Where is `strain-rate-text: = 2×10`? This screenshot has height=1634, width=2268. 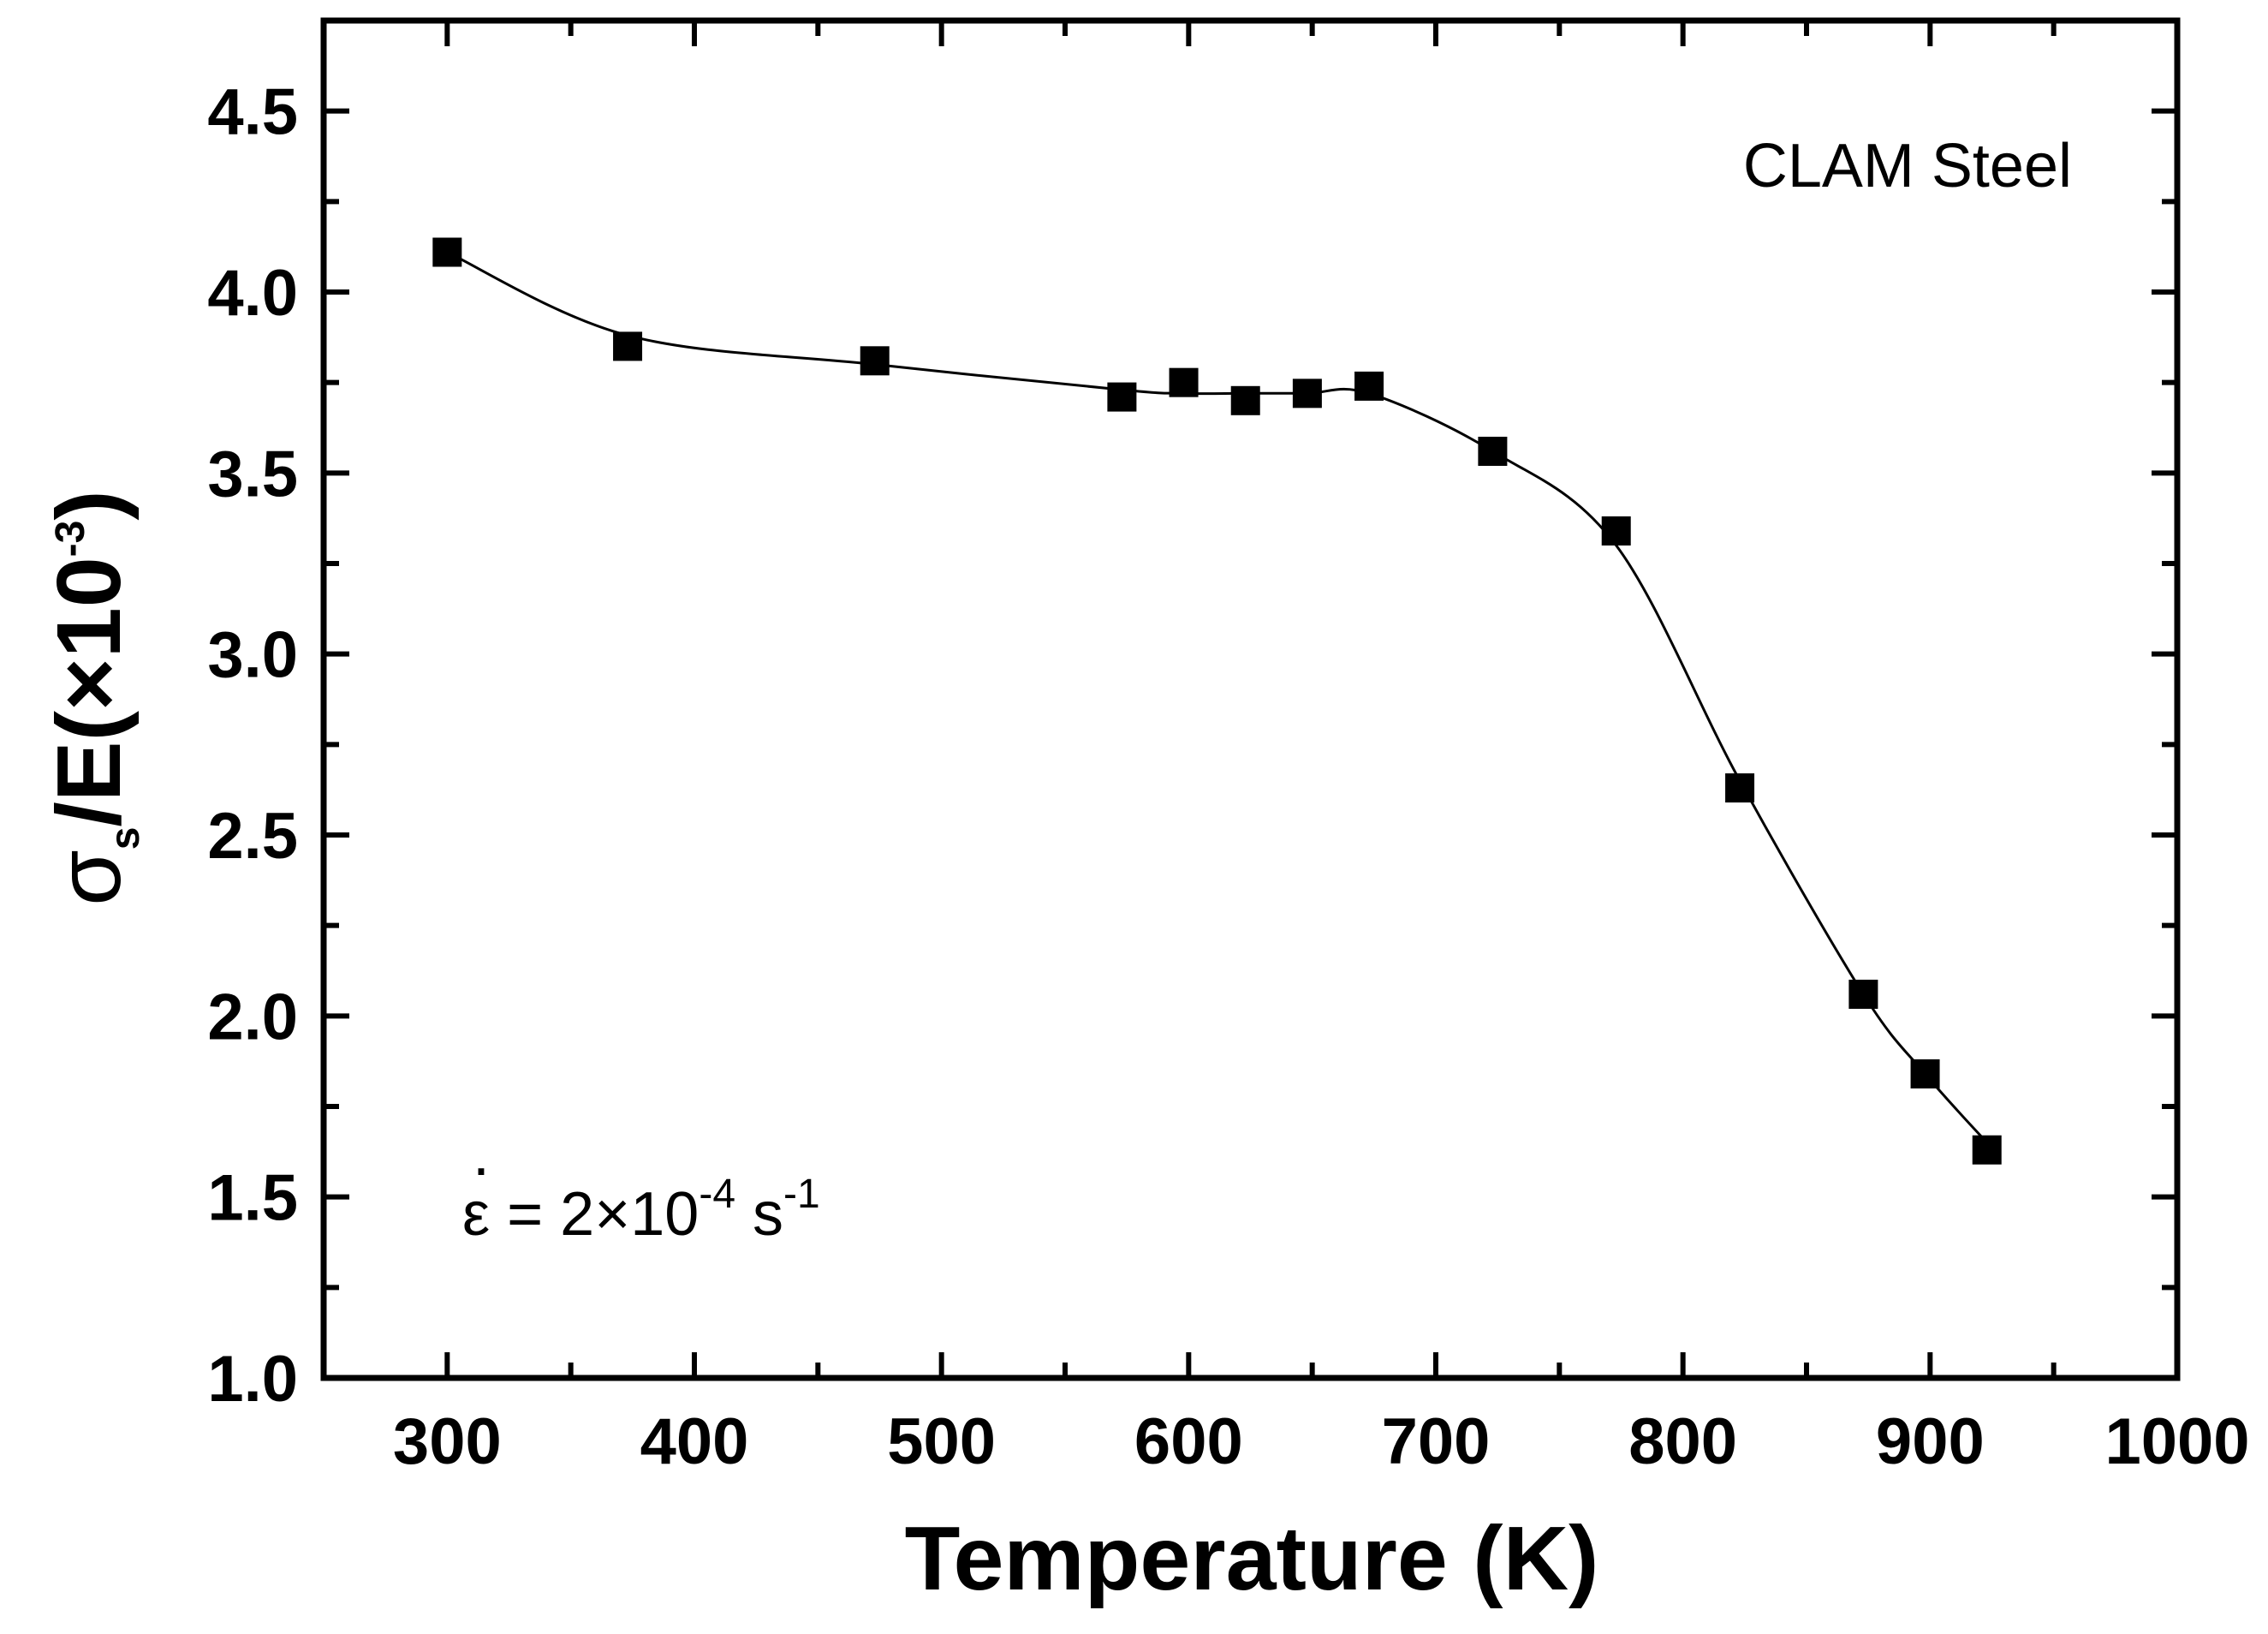 strain-rate-text: = 2×10 is located at coordinates (594, 1214).